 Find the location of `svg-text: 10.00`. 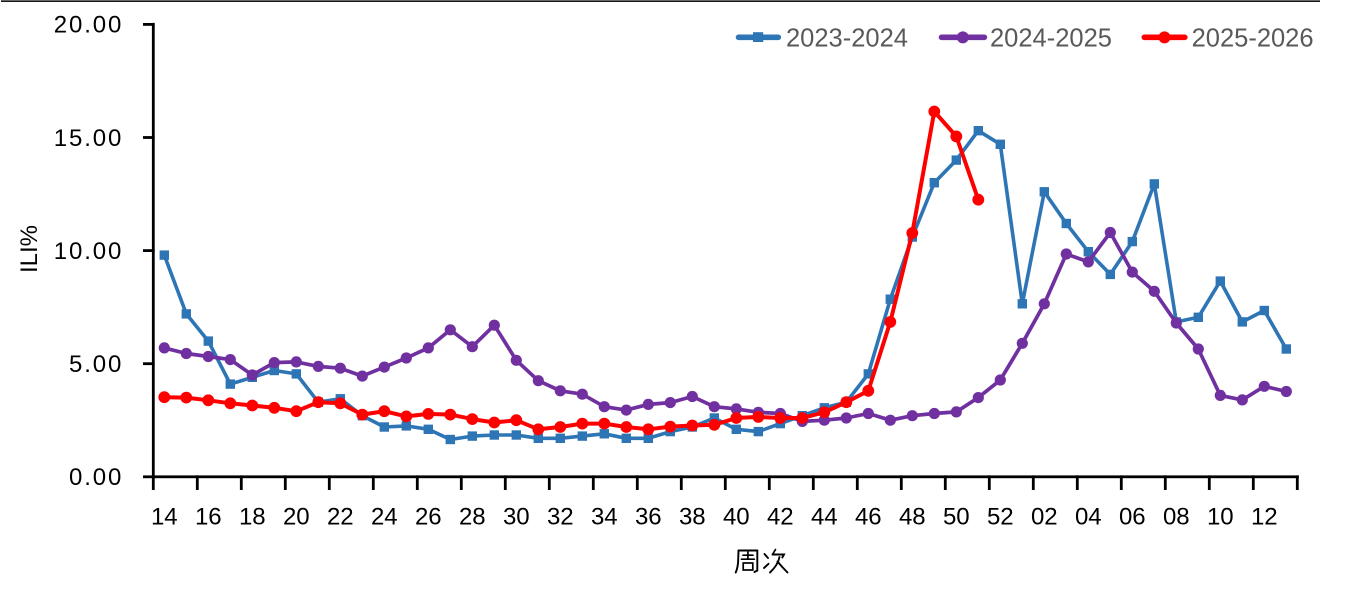

svg-text: 10.00 is located at coordinates (89, 251).